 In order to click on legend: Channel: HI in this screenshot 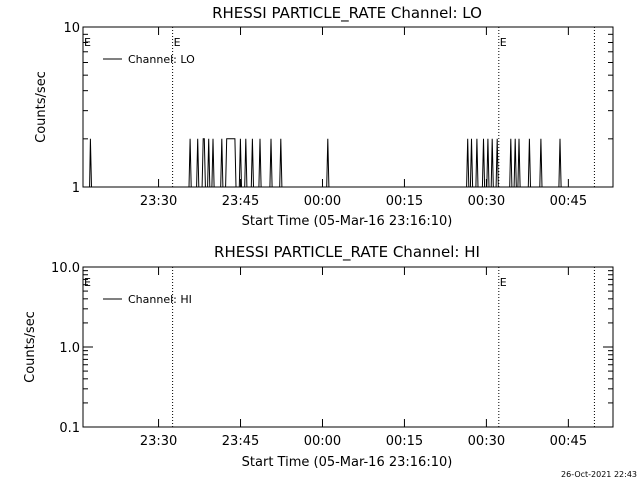, I will do `click(147, 299)`.